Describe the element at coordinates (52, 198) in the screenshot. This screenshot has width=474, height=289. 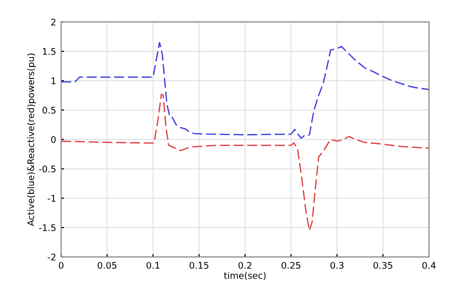
I see `y-tick-label: -1` at that location.